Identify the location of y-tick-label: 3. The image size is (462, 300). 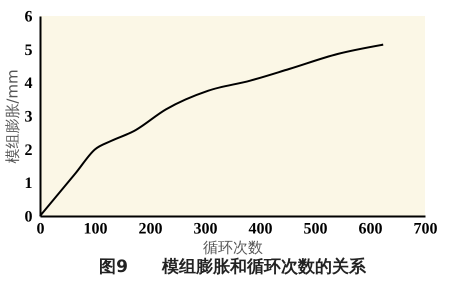
(28, 117).